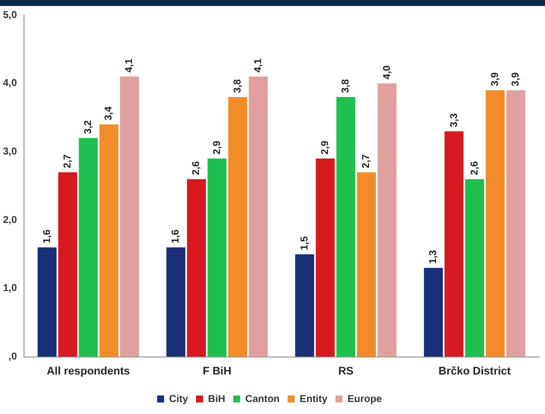 Image resolution: width=545 pixels, height=414 pixels. I want to click on y-tick-label: ,0, so click(13, 357).